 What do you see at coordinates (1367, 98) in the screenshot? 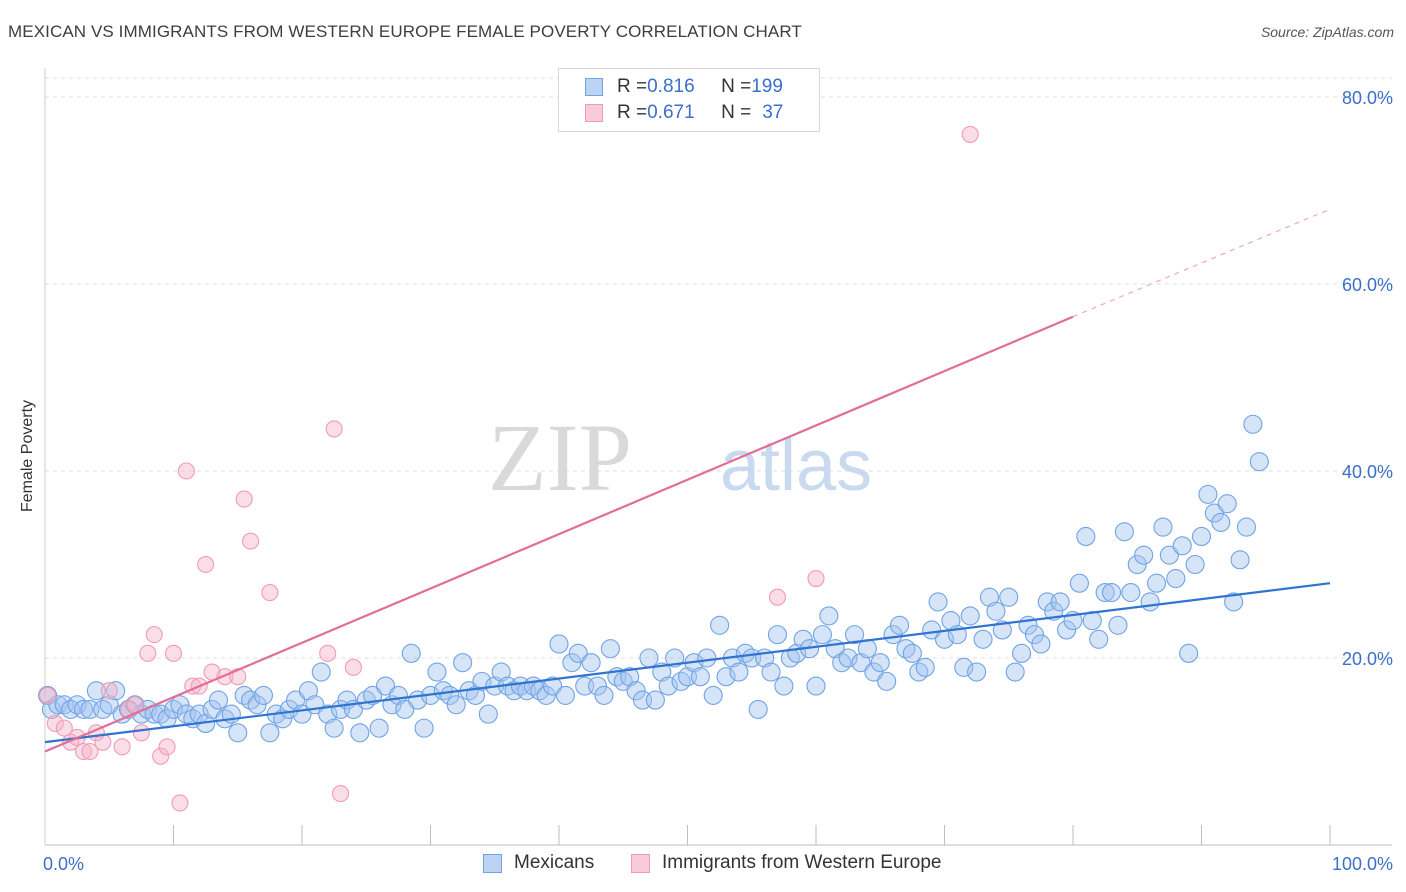
I see `y-tick-label: 80.0%` at bounding box center [1367, 98].